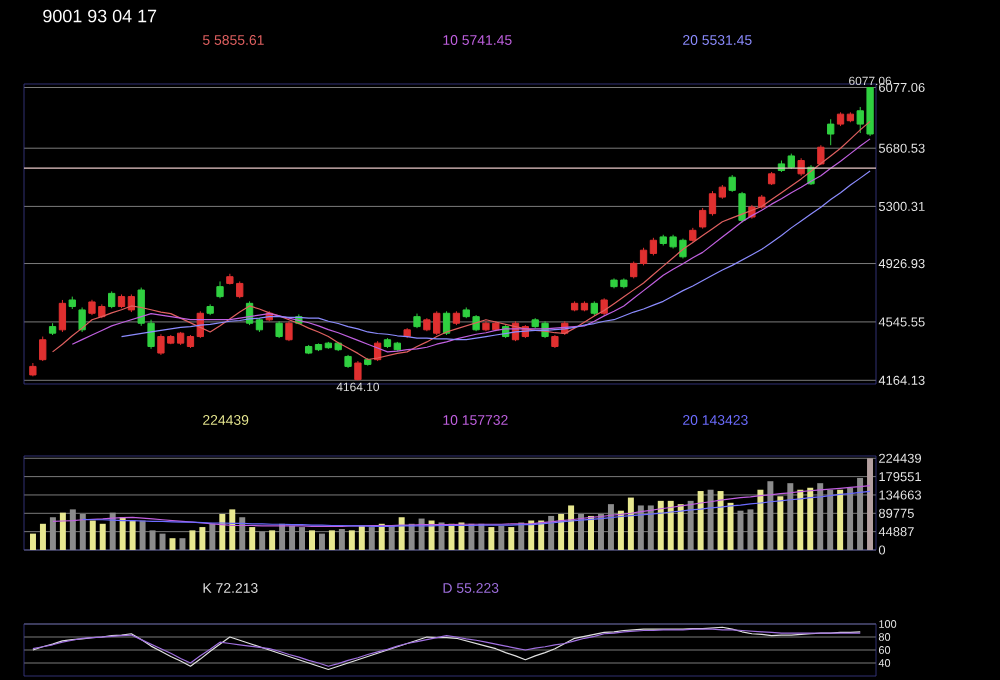 This screenshot has width=1000, height=680. I want to click on chart-title: 9001 93 04 17, so click(100, 16).